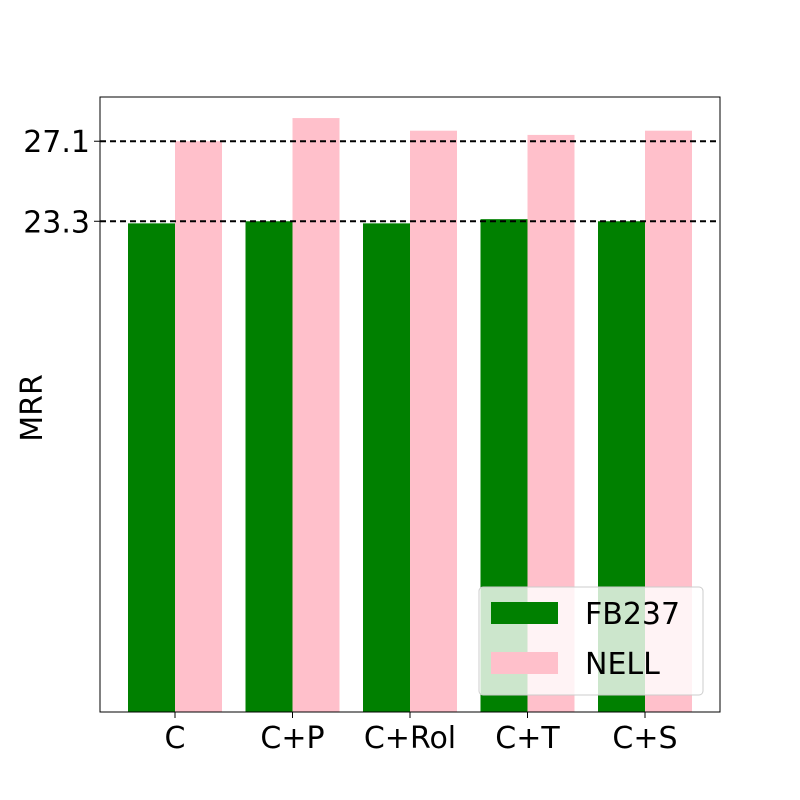 This screenshot has height=800, width=800. I want to click on reference-lines, so click(410, 181).